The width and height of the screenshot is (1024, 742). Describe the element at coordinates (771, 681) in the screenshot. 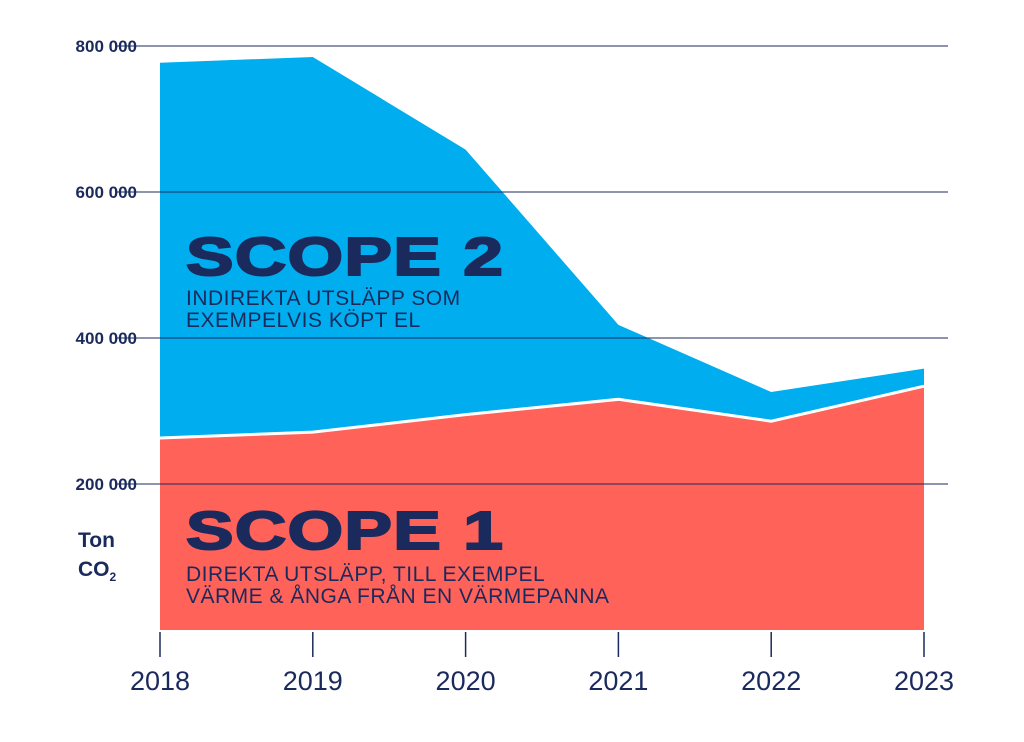

I see `x-tick-label: 2022` at that location.